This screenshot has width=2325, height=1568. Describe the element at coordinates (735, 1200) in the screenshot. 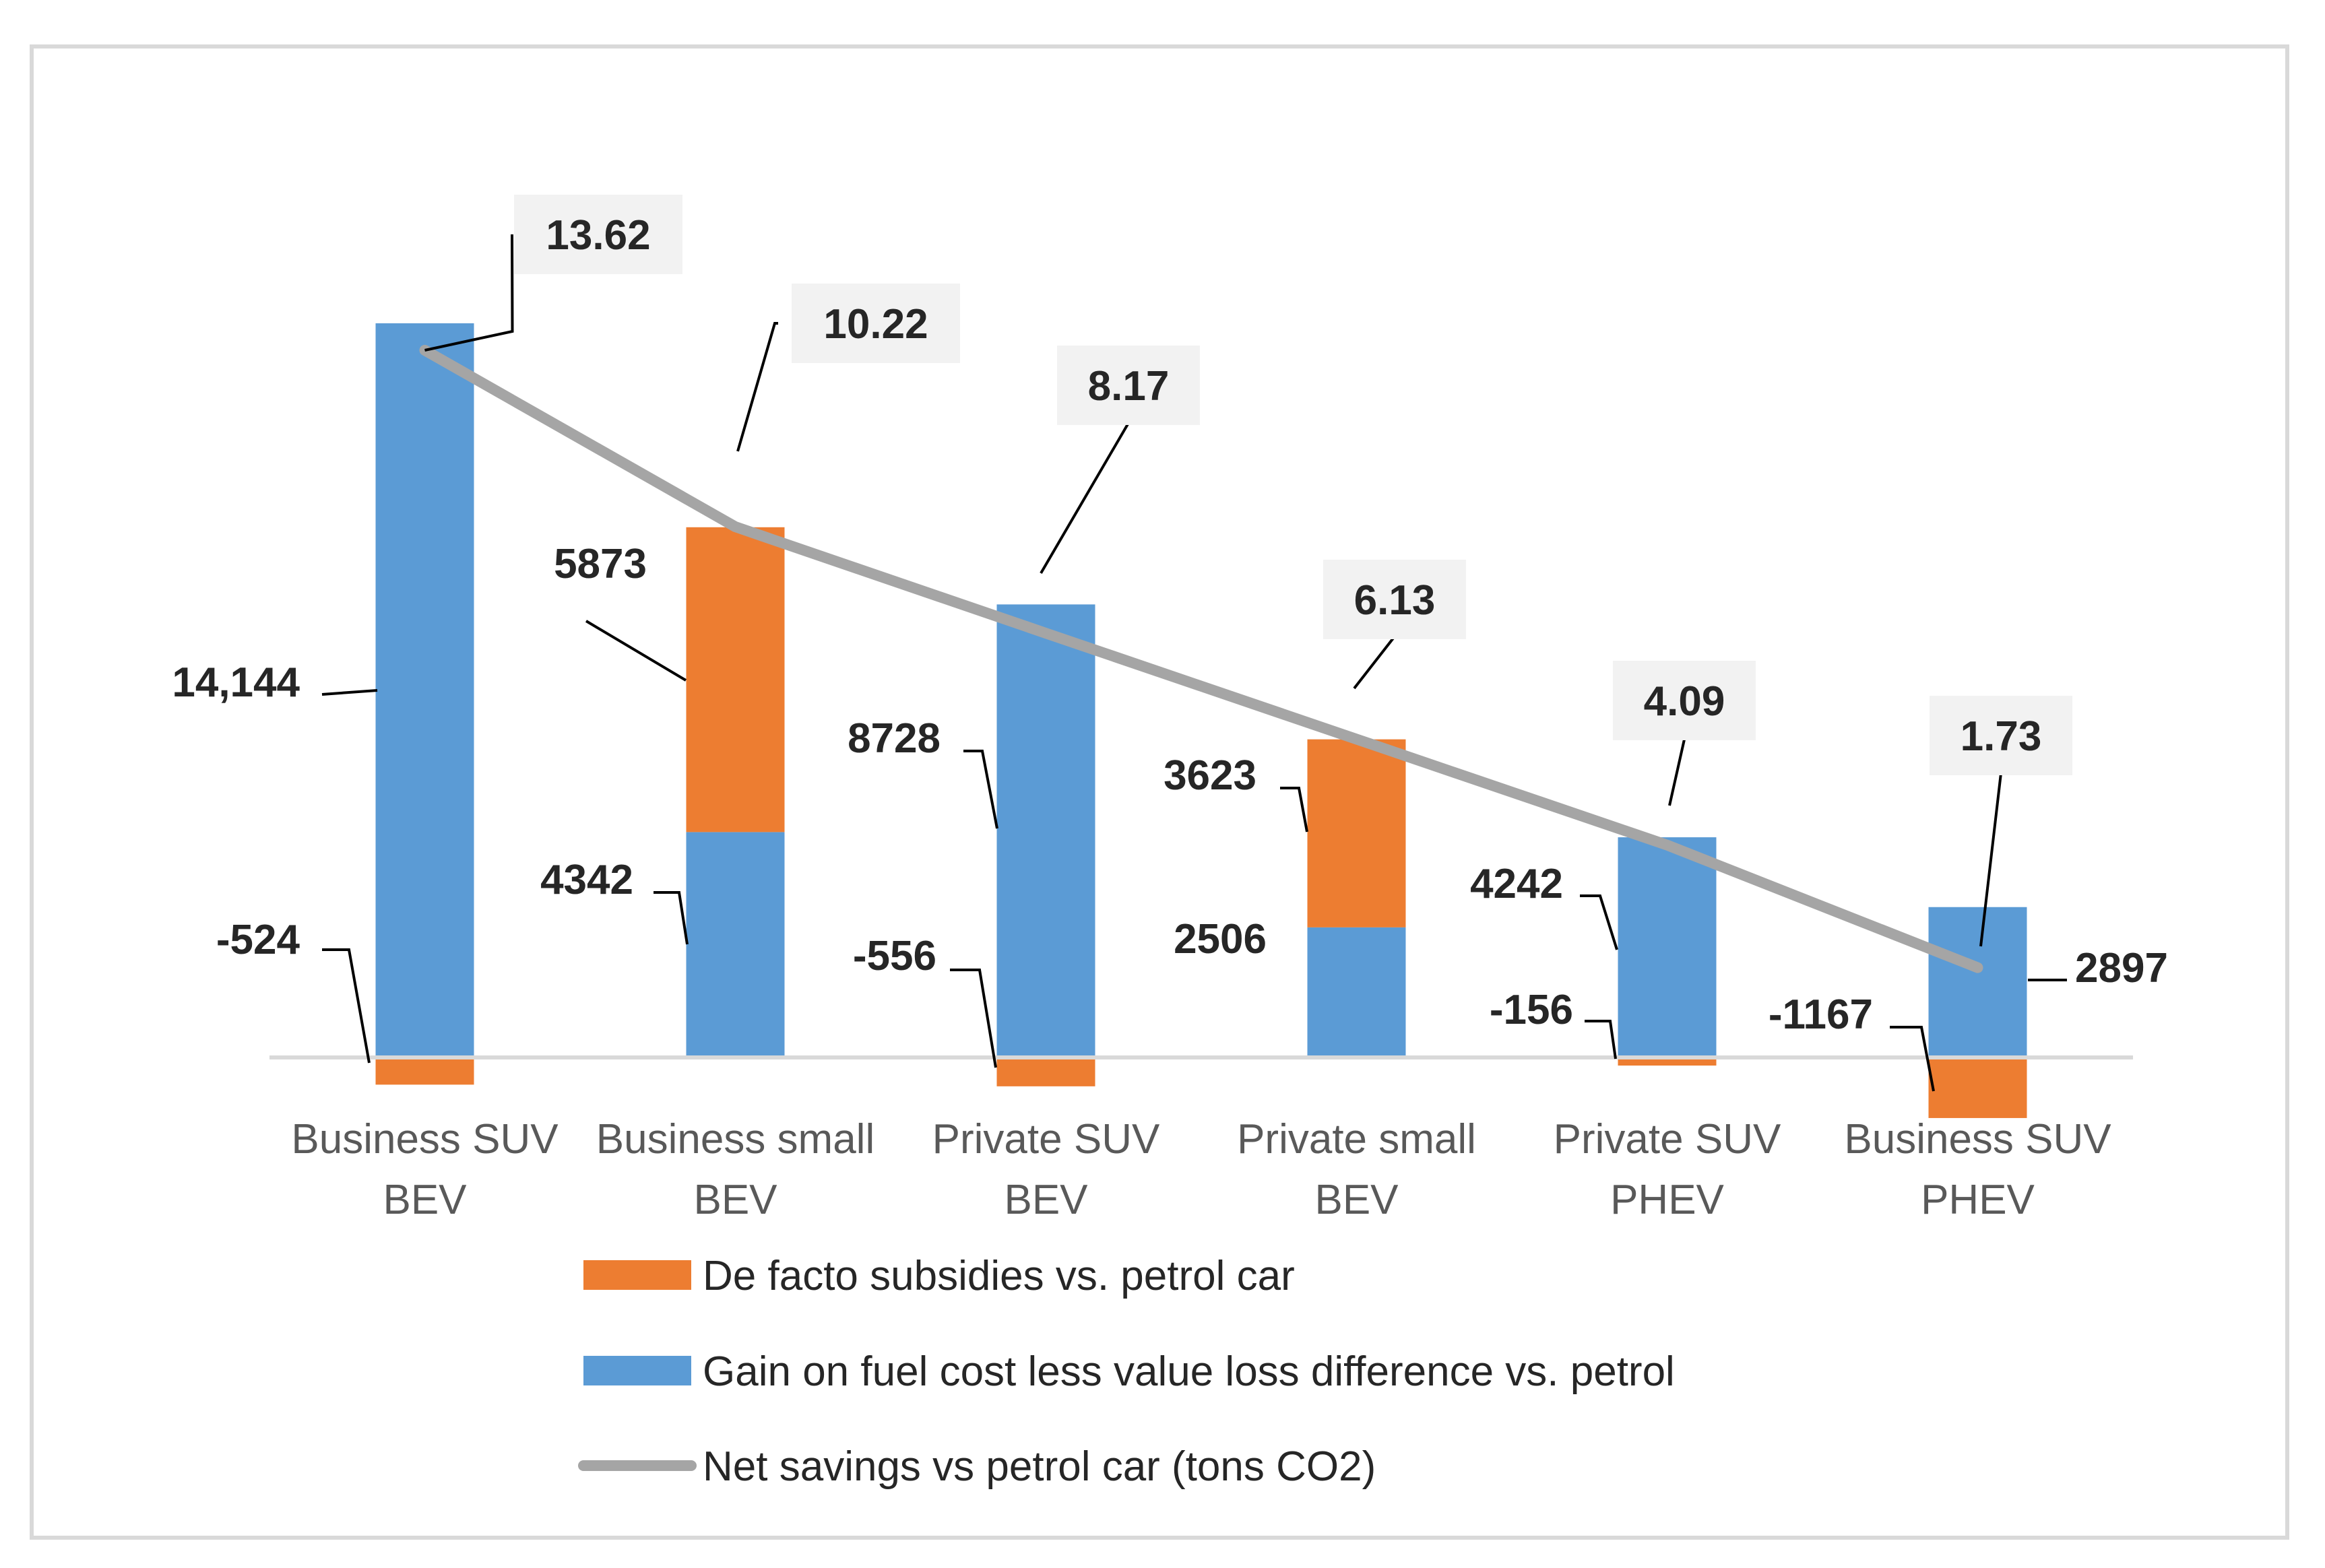

I see `category-label-1-1: BEV` at that location.